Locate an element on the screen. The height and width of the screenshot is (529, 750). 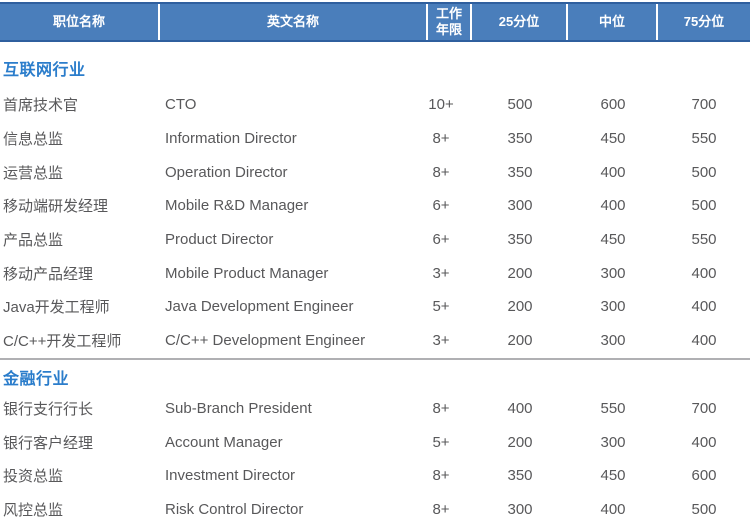
cell-position-cn: C/C++开发工程师 is located at coordinates (62, 342).